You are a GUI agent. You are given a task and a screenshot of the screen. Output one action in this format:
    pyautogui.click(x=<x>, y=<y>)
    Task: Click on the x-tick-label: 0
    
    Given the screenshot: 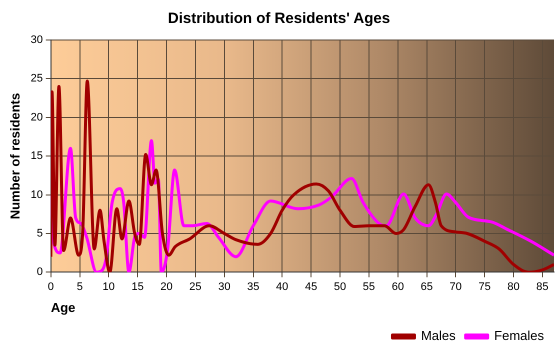 What is the action you would take?
    pyautogui.click(x=51, y=286)
    